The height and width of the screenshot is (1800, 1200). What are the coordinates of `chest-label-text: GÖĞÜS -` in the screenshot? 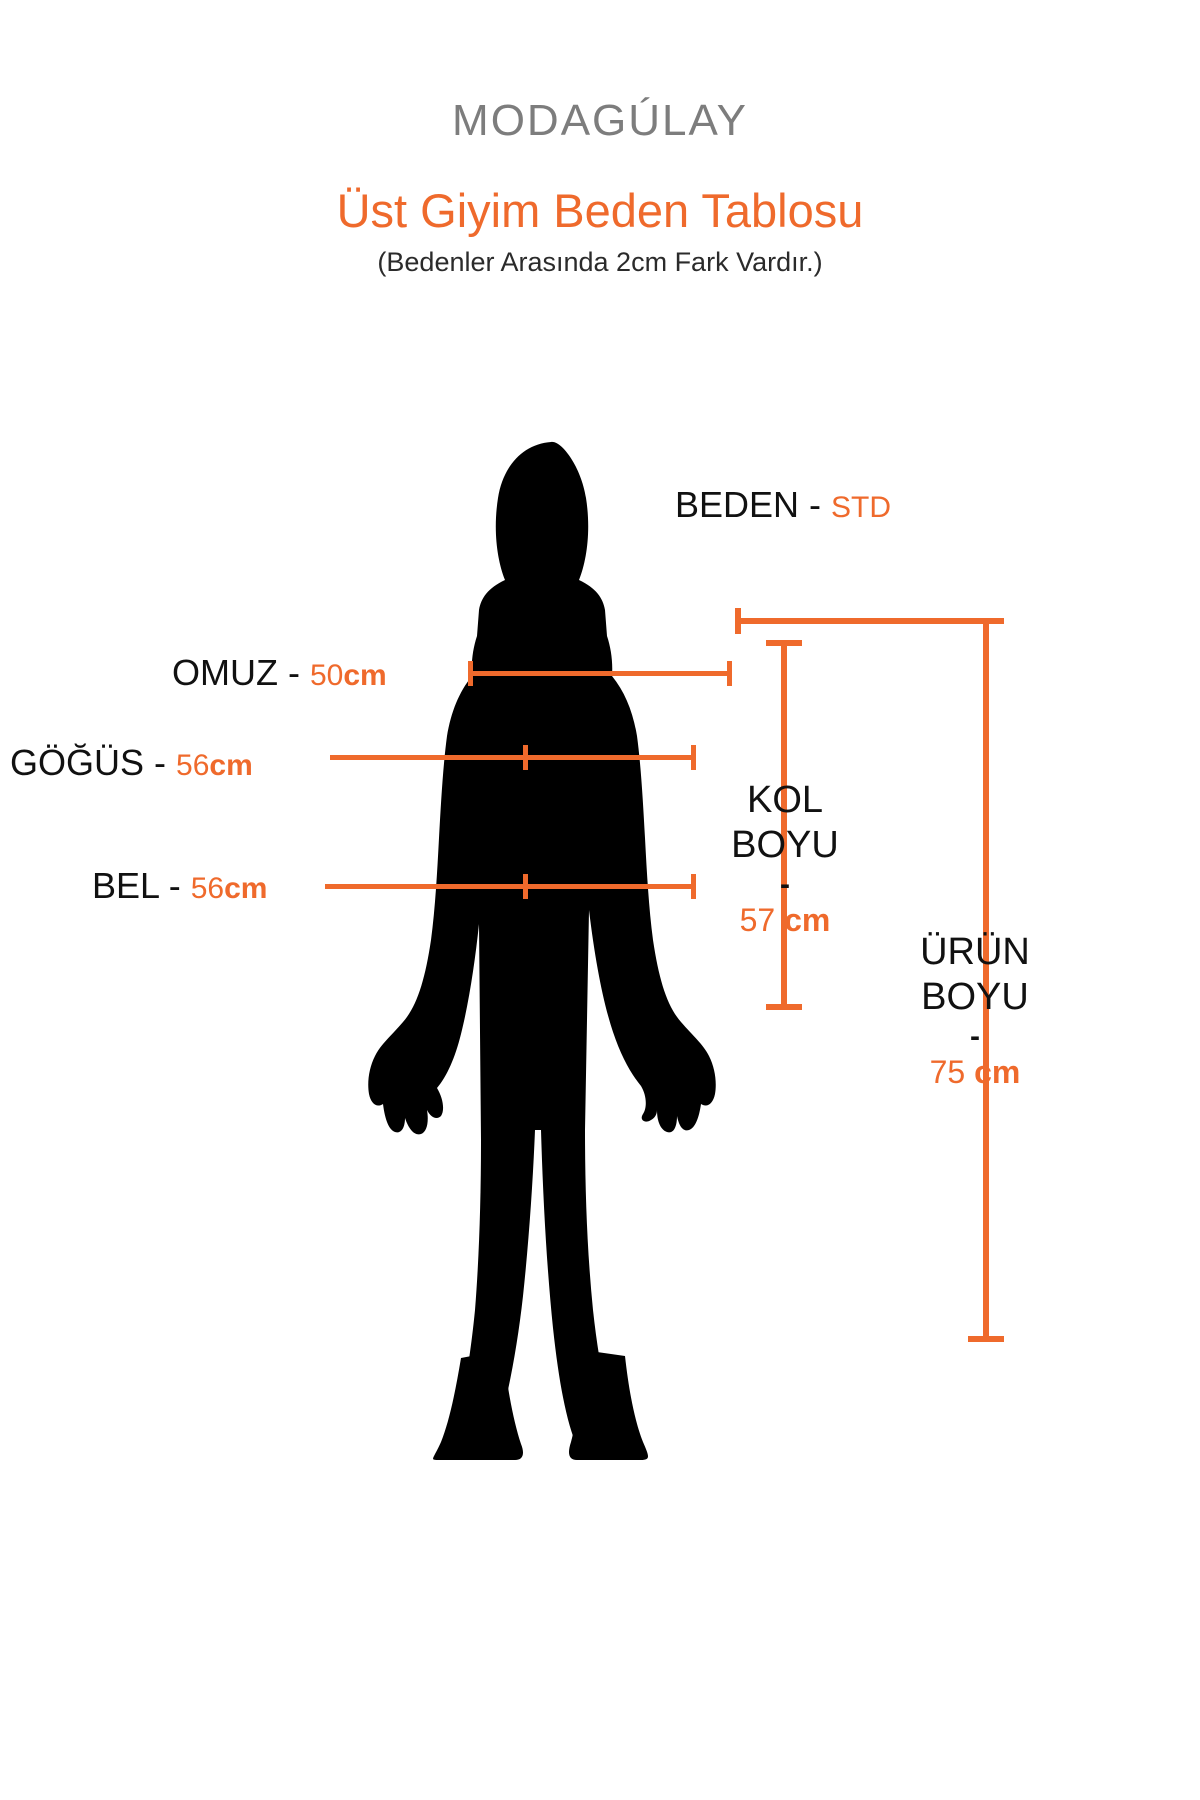 It's located at (93, 762).